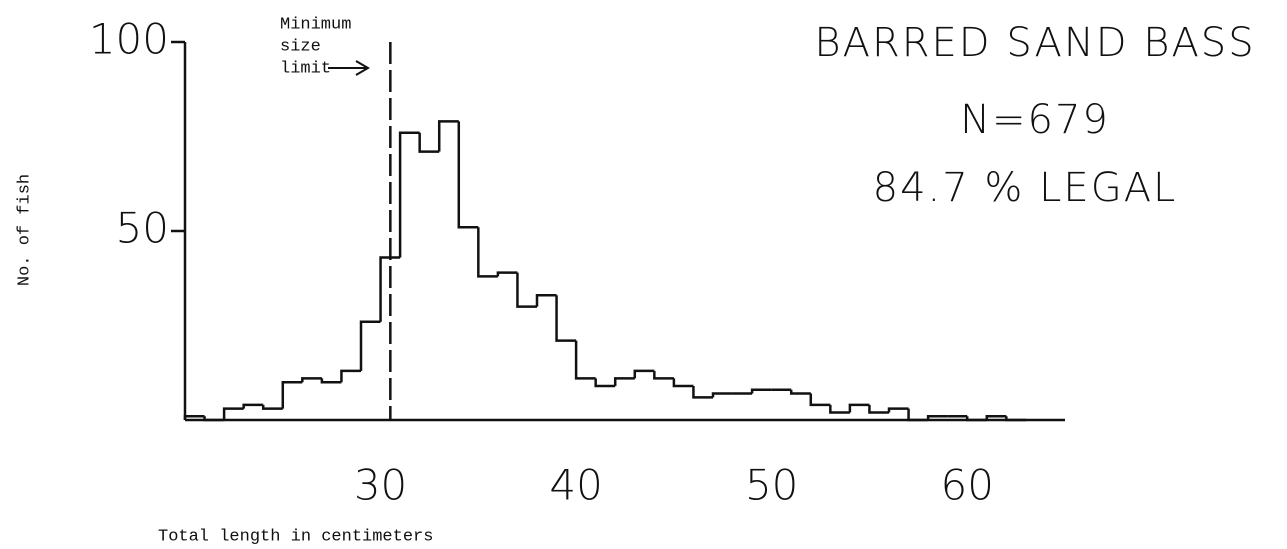 The width and height of the screenshot is (1287, 549). What do you see at coordinates (295, 536) in the screenshot?
I see `x-axis-label: Total length in centimeters` at bounding box center [295, 536].